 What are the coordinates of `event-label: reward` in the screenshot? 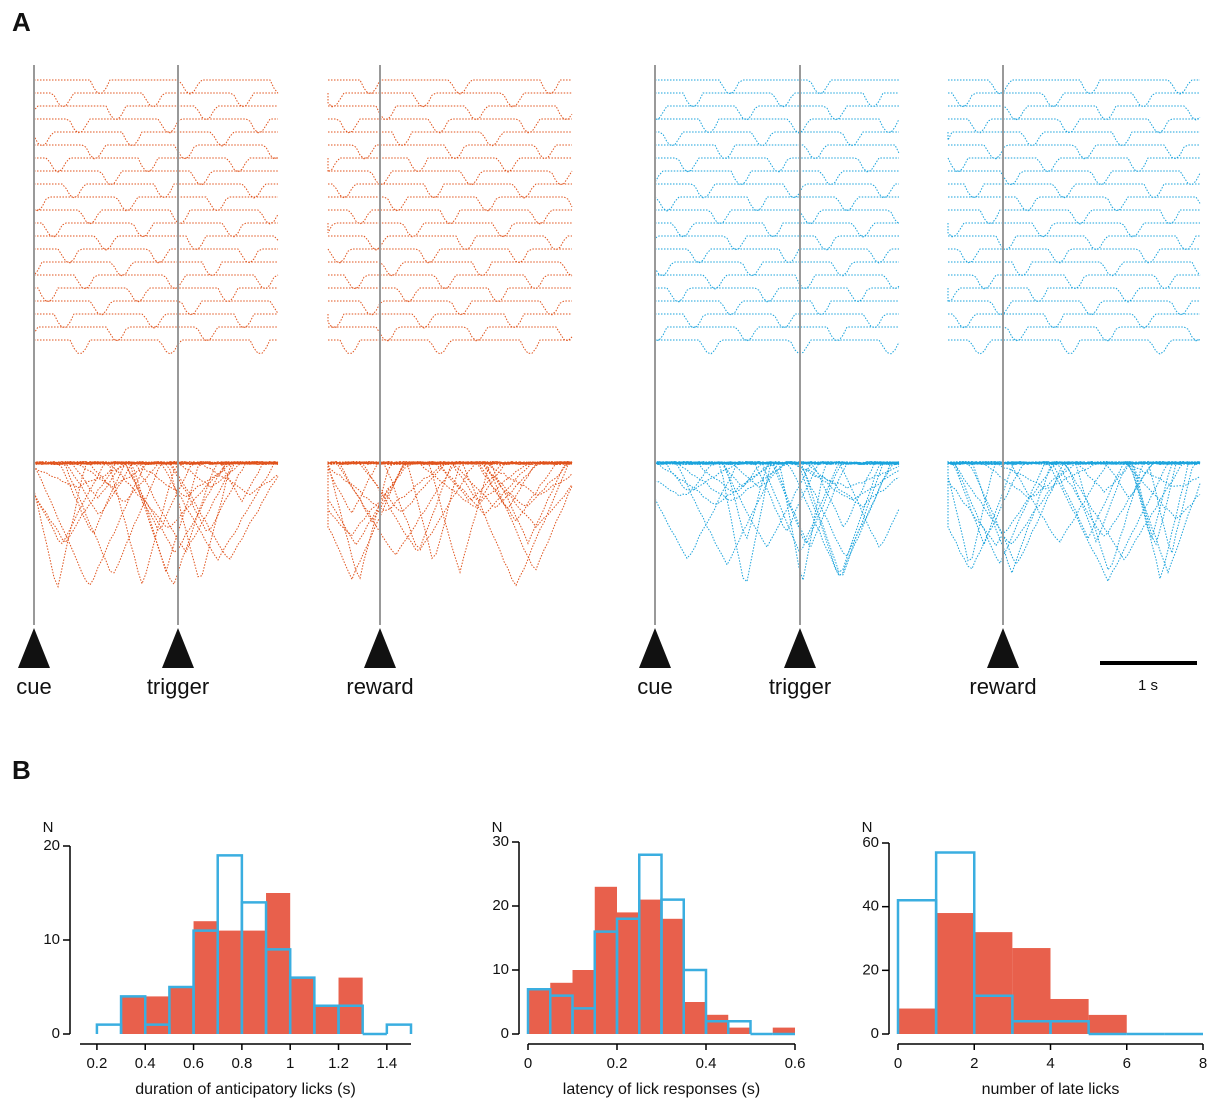 It's located at (1002, 686).